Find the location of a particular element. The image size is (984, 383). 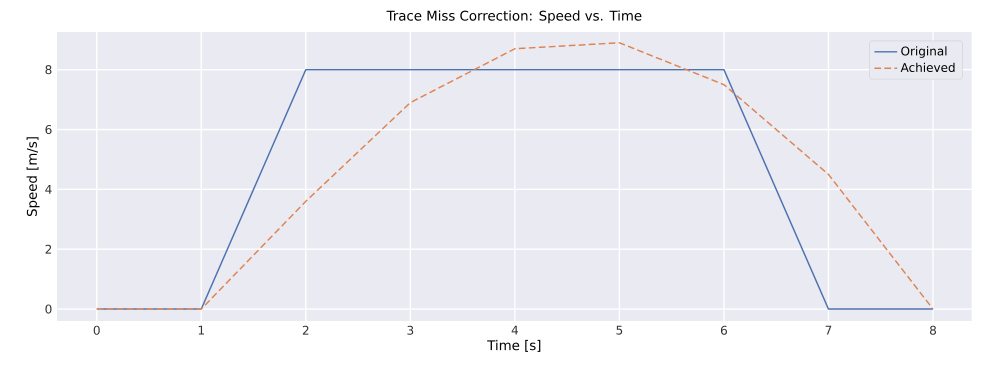

legend-label: Original is located at coordinates (923, 52).